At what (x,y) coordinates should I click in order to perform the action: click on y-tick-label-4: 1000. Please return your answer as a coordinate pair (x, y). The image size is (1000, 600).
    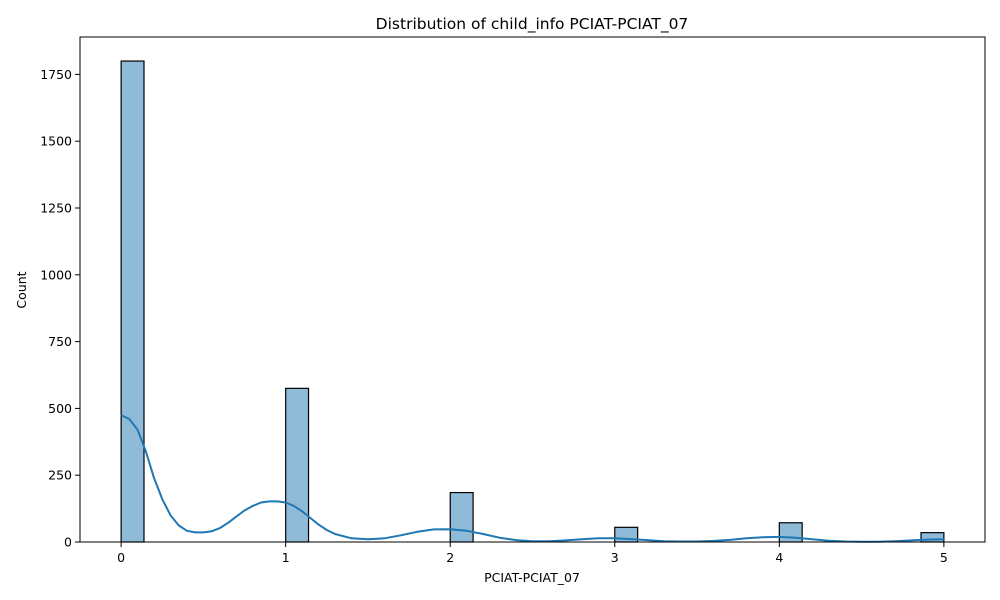
    Looking at the image, I should click on (56, 274).